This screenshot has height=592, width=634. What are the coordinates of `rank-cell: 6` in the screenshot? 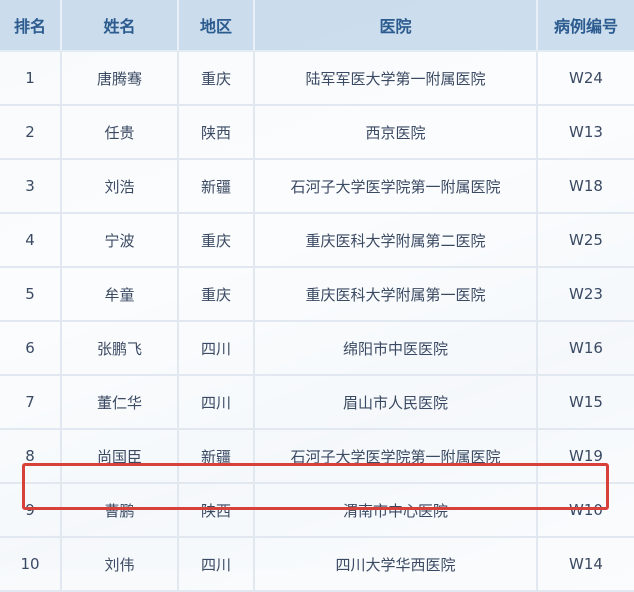 It's located at (31, 348).